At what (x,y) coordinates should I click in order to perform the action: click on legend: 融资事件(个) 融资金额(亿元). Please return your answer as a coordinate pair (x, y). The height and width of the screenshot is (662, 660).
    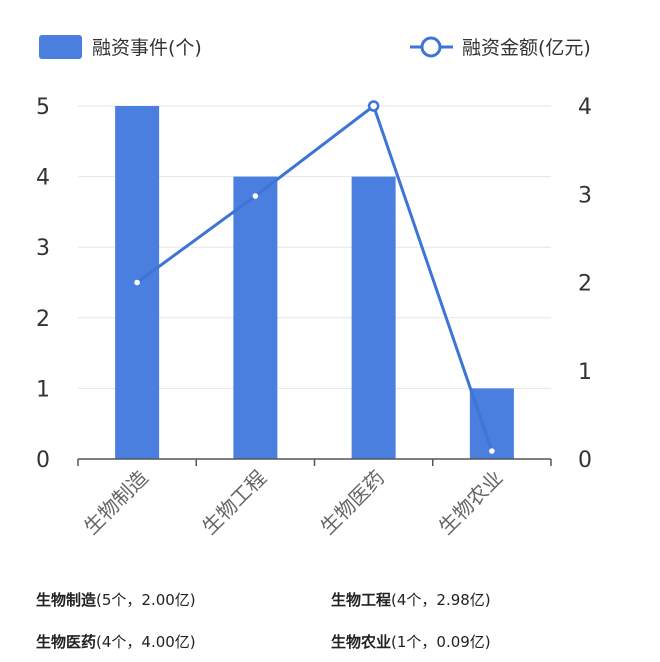
    Looking at the image, I should click on (315, 47).